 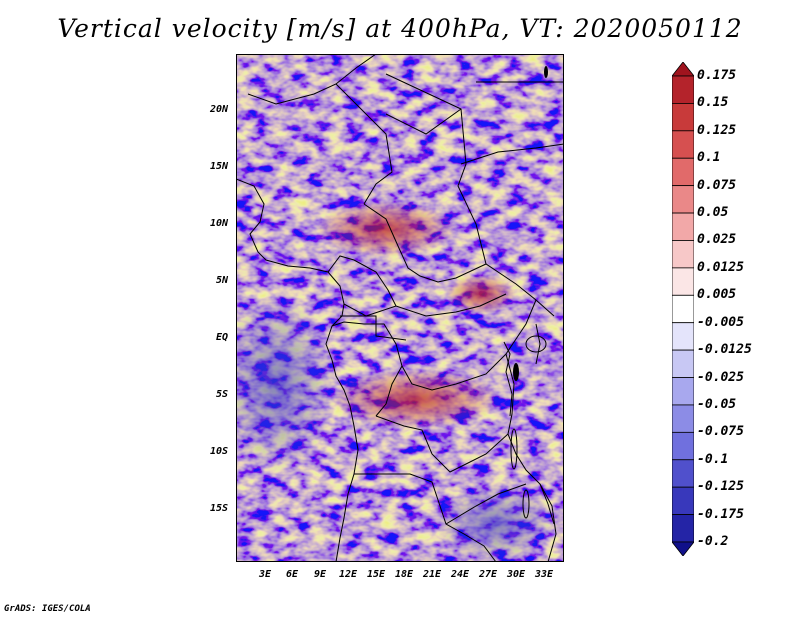 I want to click on colorbar, so click(x=683, y=309).